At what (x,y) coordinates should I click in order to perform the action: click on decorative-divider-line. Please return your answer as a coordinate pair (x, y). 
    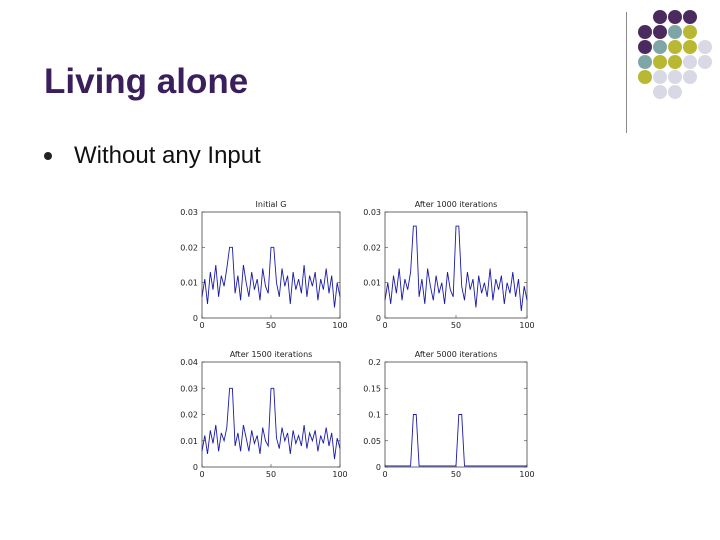
    Looking at the image, I should click on (626, 72).